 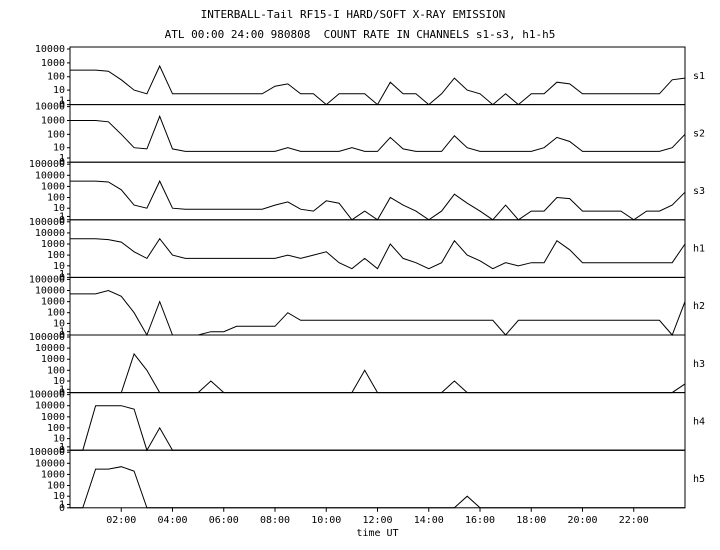 I want to click on x-tick-label: 02:00, so click(x=121, y=520).